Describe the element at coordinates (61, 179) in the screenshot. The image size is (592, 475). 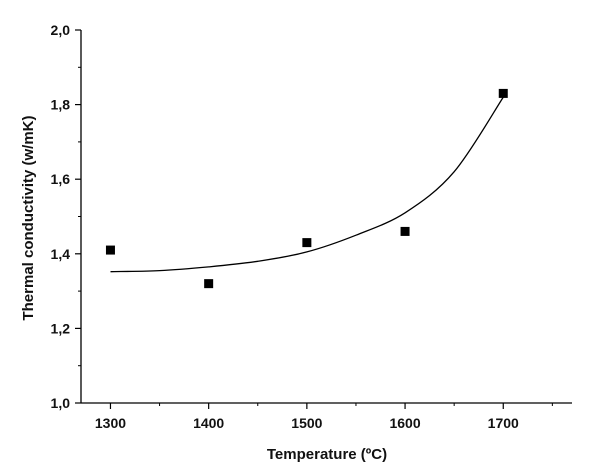
I see `y-tick-label: 1,6` at that location.